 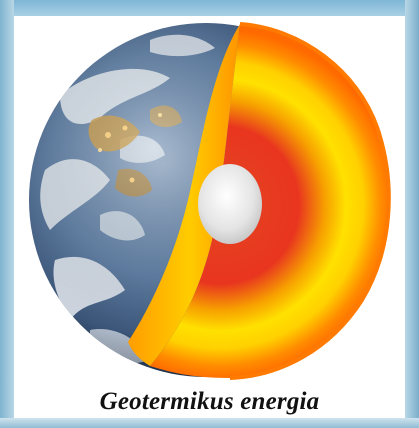 I want to click on inner-core, so click(x=230, y=204).